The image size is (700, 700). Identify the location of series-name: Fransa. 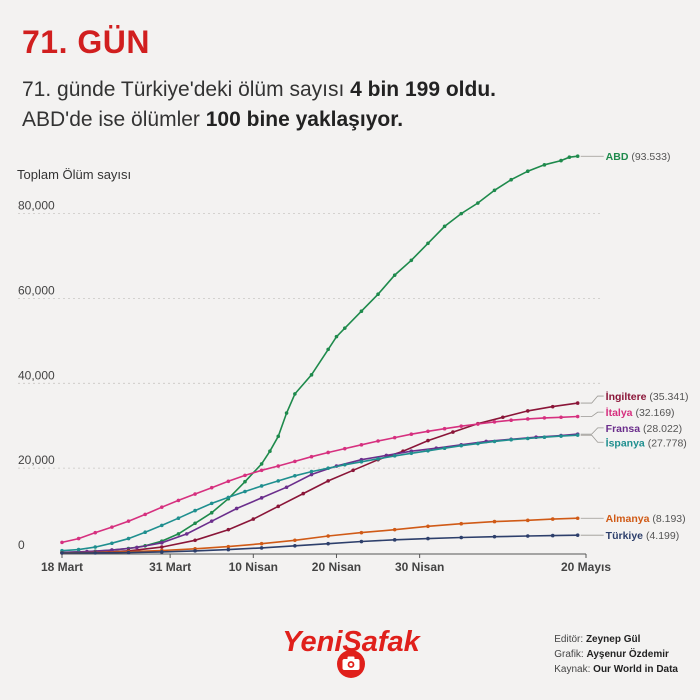
(623, 429).